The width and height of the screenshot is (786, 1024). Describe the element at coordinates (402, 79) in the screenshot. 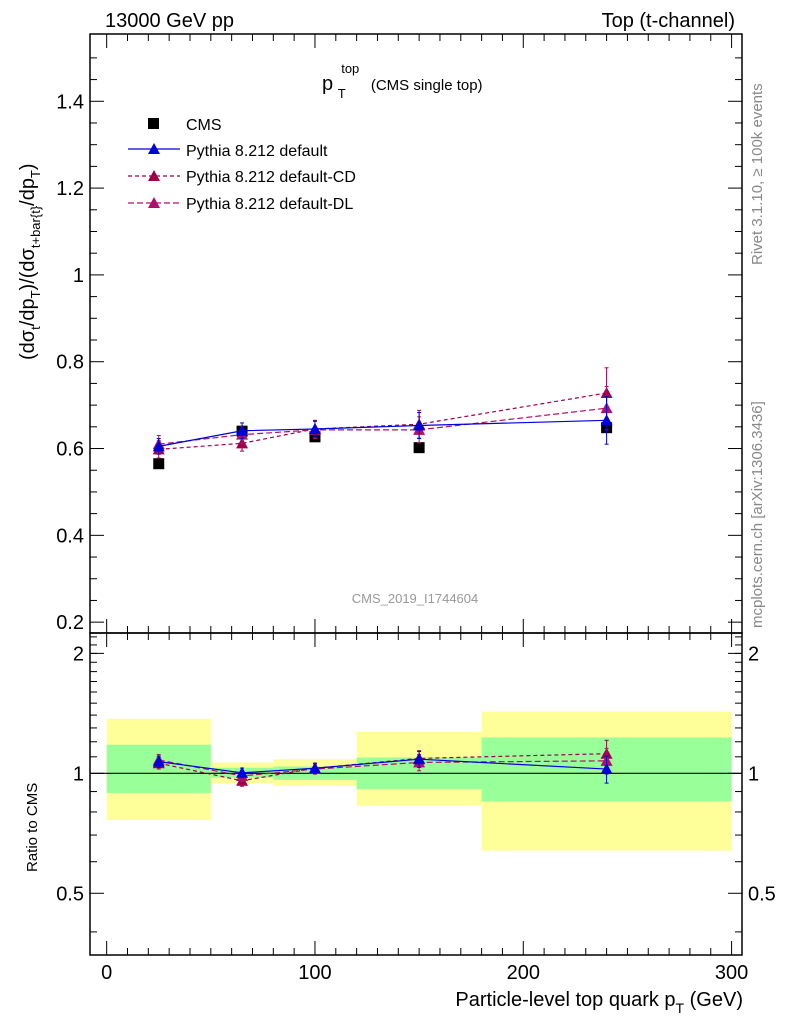

I see `plot-title: p T top (CMS single top)` at that location.